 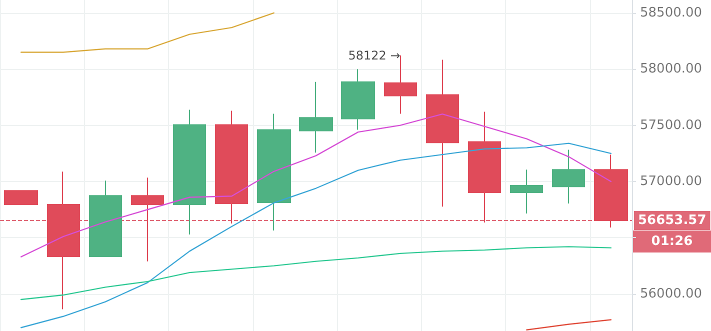 What do you see at coordinates (672, 241) in the screenshot?
I see `text: 01:26` at bounding box center [672, 241].